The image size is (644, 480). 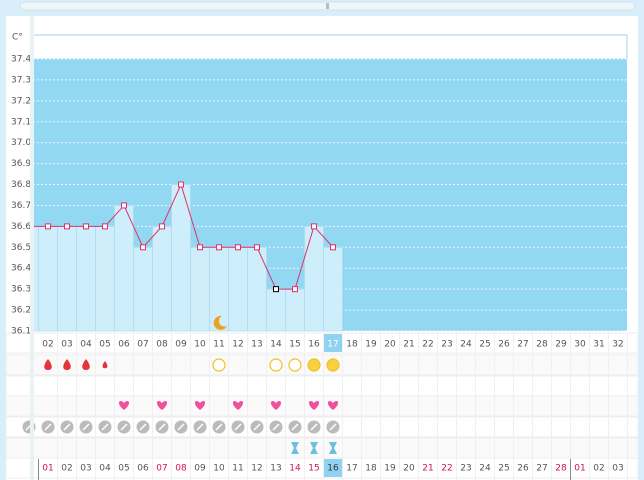 I want to click on y-tick-label: 36.2, so click(x=21, y=311).